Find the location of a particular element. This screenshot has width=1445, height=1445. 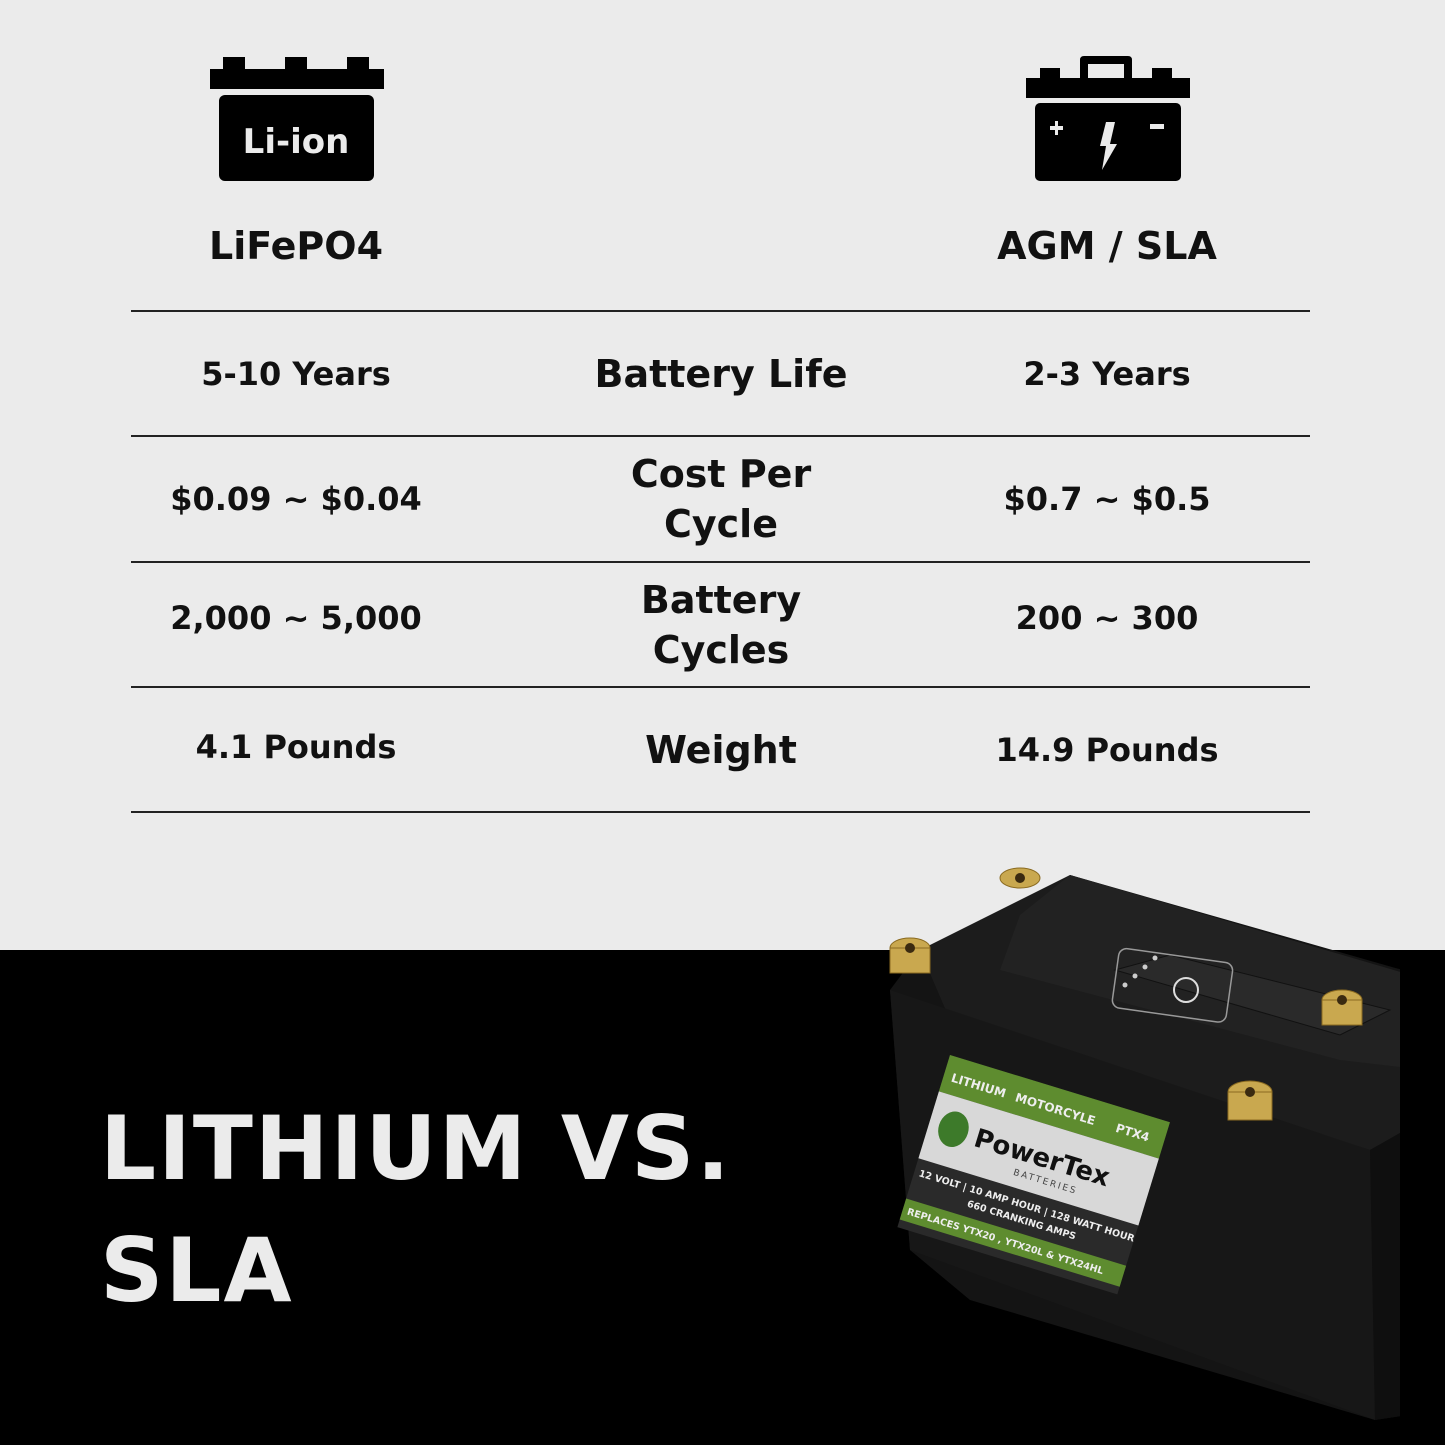

headline-line-1: LITHIUM VS. is located at coordinates (416, 1148).